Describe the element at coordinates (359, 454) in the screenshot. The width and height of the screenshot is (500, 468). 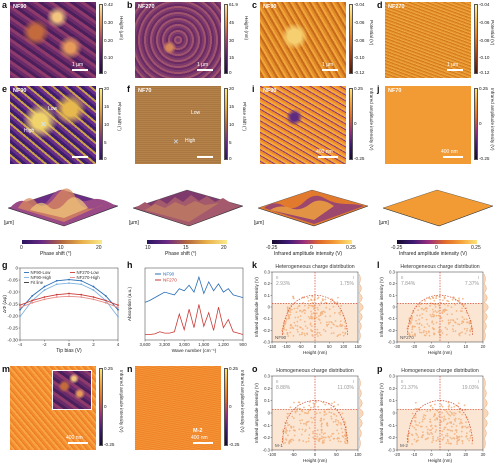
I see `x-tick-label: 100` at that location.